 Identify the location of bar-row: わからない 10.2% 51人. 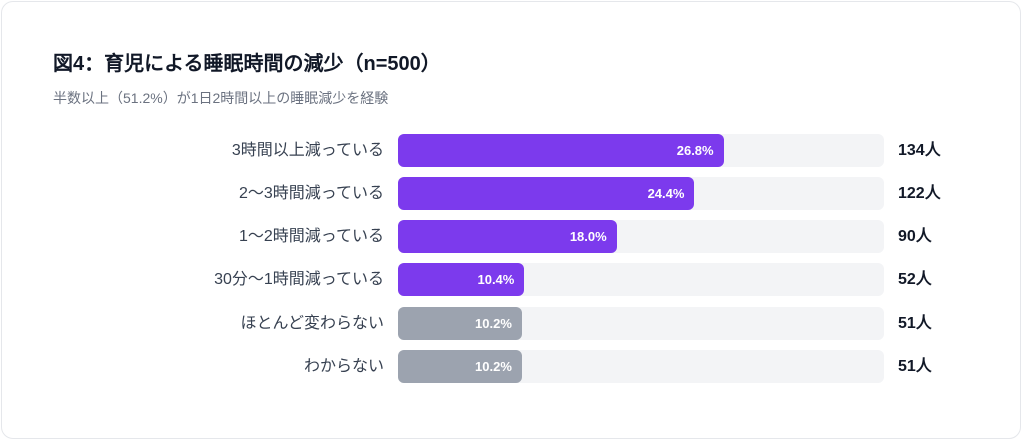
(512, 367).